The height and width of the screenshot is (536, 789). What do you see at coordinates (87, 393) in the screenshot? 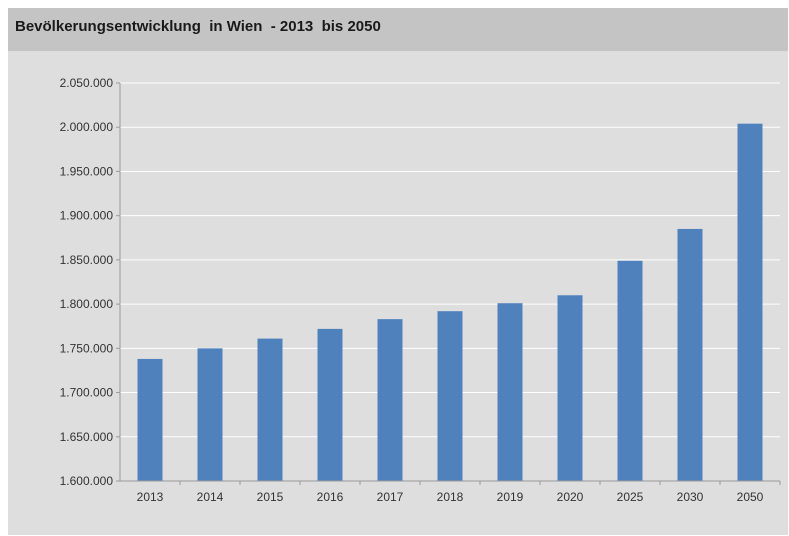
I see `y-tick-label: 1.700.000` at bounding box center [87, 393].